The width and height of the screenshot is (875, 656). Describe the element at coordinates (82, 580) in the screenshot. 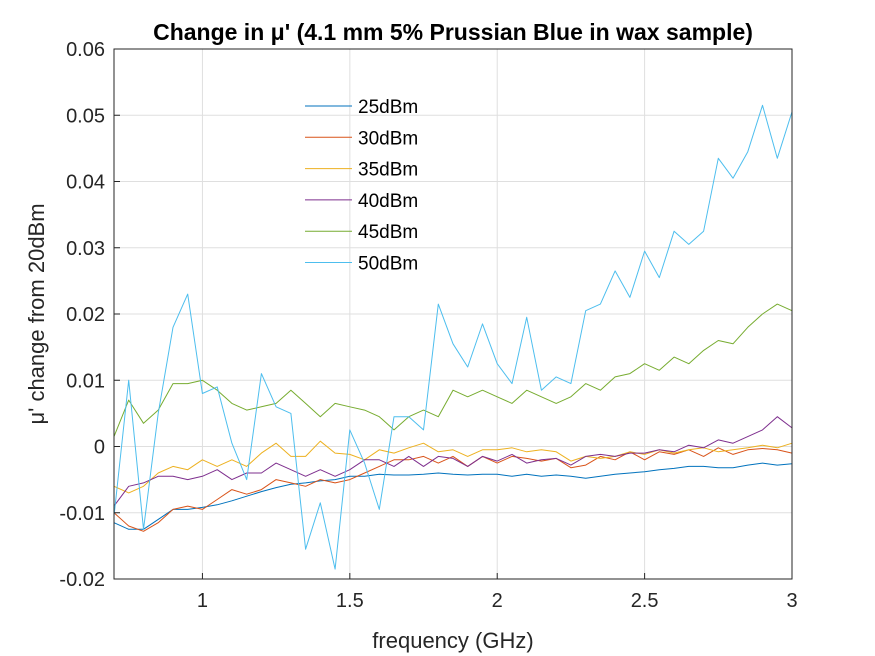

I see `y-tick-label: -0.02` at that location.